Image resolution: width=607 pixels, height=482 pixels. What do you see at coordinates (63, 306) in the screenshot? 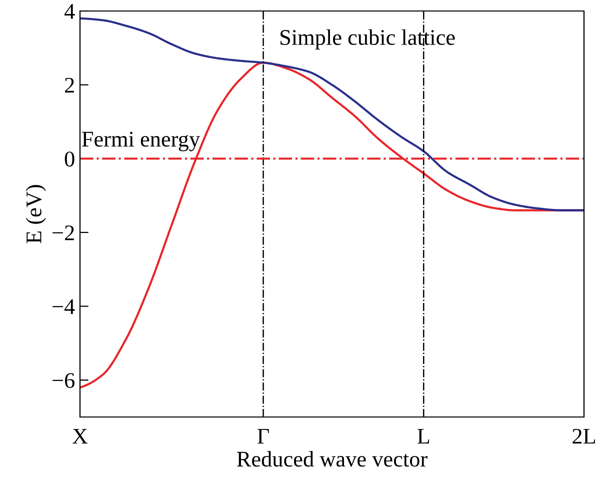
I see `y-tick-label: −4` at bounding box center [63, 306].